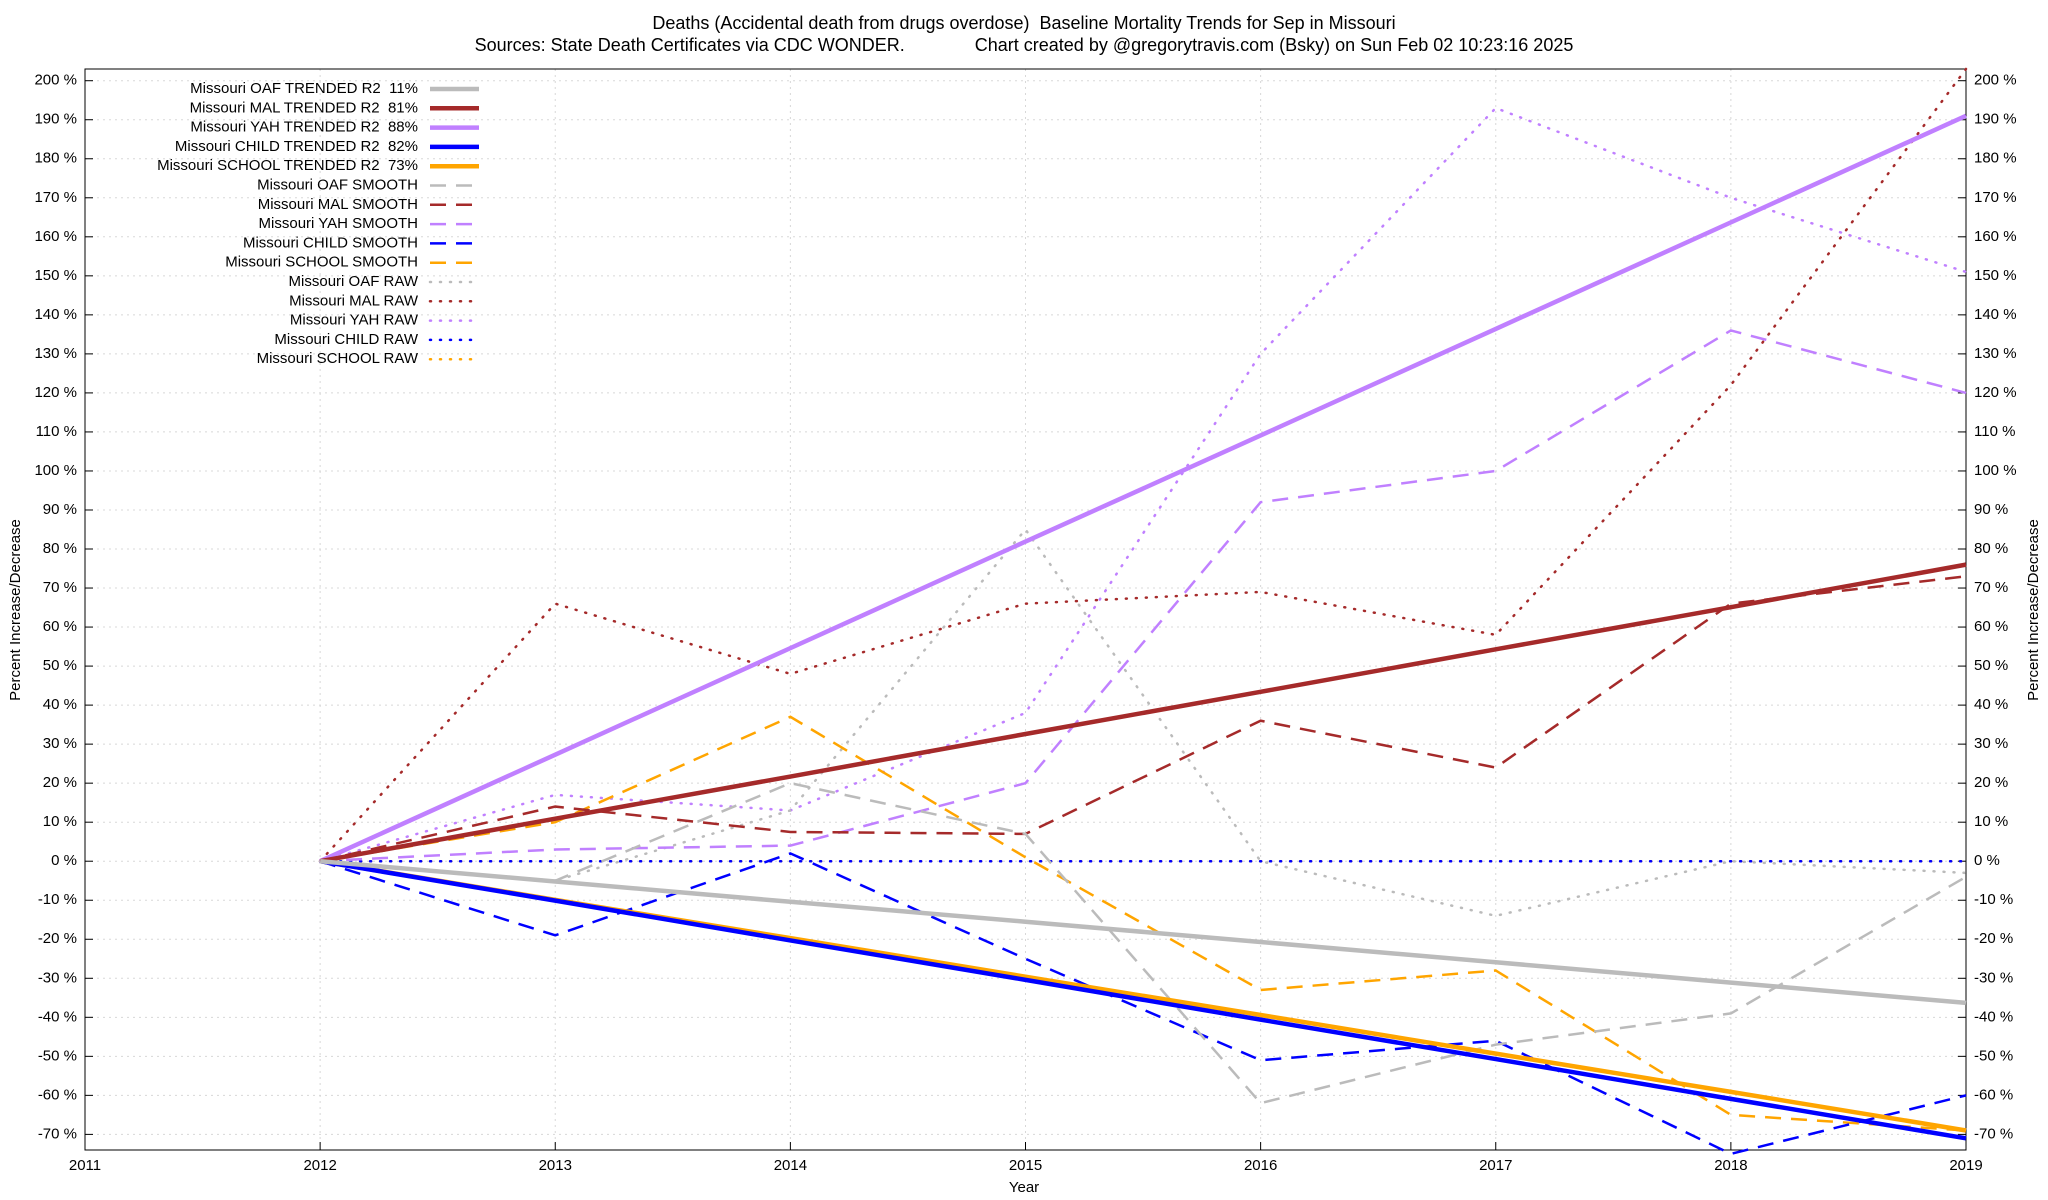 The width and height of the screenshot is (2048, 1200). I want to click on y-tick-label: -50 %, so click(57, 1055).